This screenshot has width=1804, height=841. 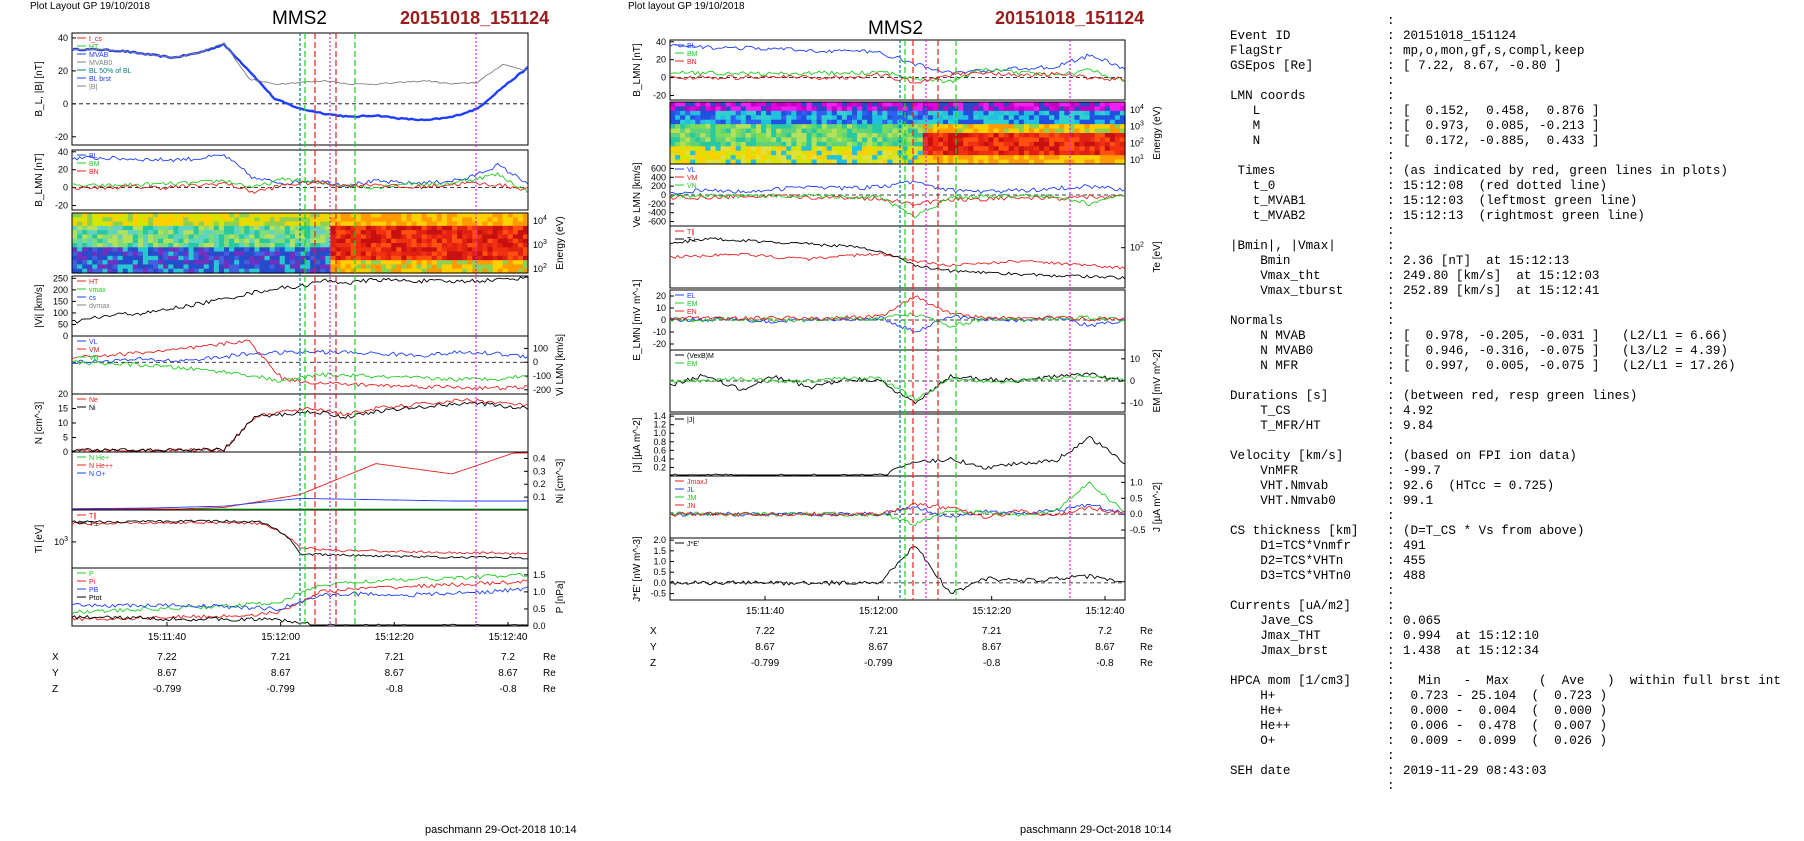 I want to click on y-tick-label: 15, so click(x=63, y=409).